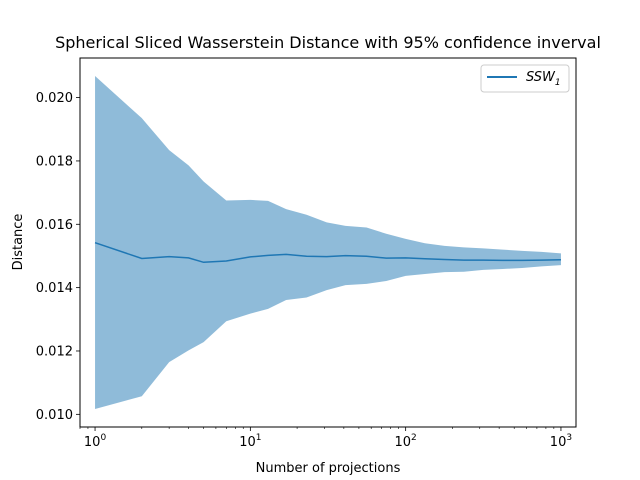 This screenshot has height=480, width=640. Describe the element at coordinates (558, 83) in the screenshot. I see `legend-label-subscript: 1` at that location.